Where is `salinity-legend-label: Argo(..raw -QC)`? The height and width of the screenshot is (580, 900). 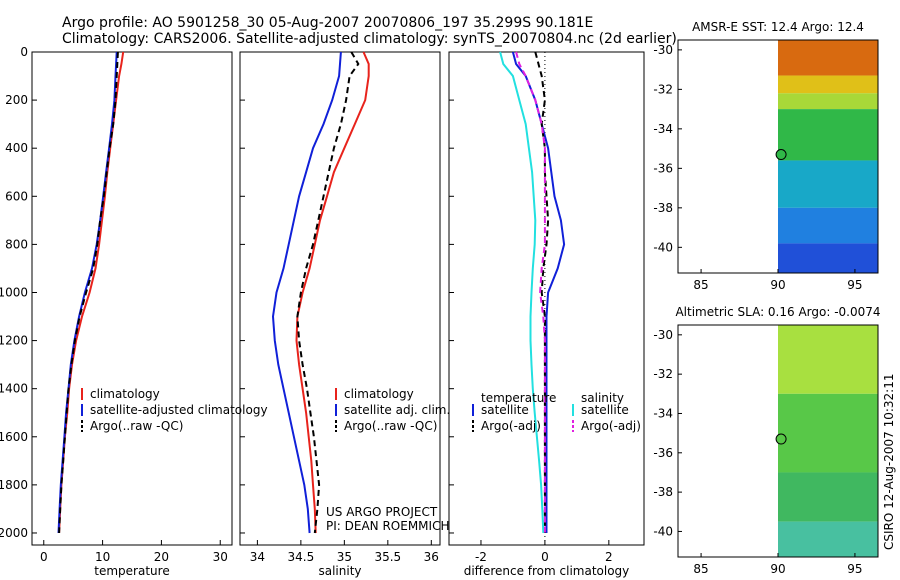
salinity-legend-label: Argo(..raw -QC) is located at coordinates (390, 426).